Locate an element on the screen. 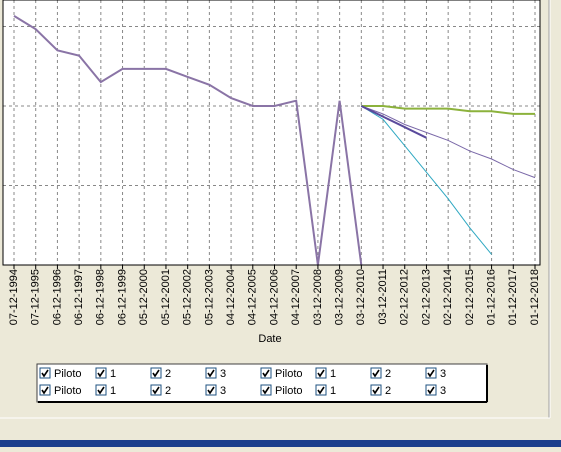 The image size is (561, 452). x-tick-label: 03-12-2008 is located at coordinates (318, 297).